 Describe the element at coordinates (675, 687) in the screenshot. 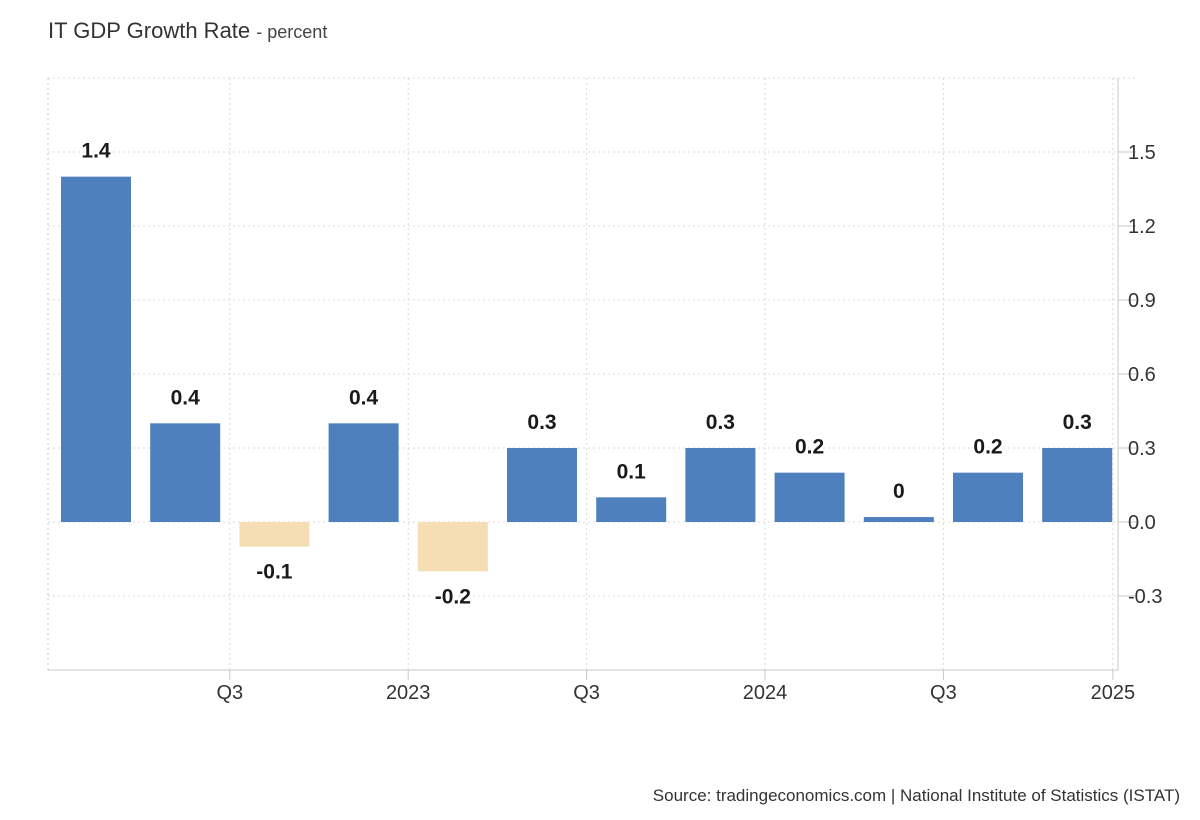

I see `x-axis-ticks: Q3 2023 Q3 2024 Q3 2025` at that location.